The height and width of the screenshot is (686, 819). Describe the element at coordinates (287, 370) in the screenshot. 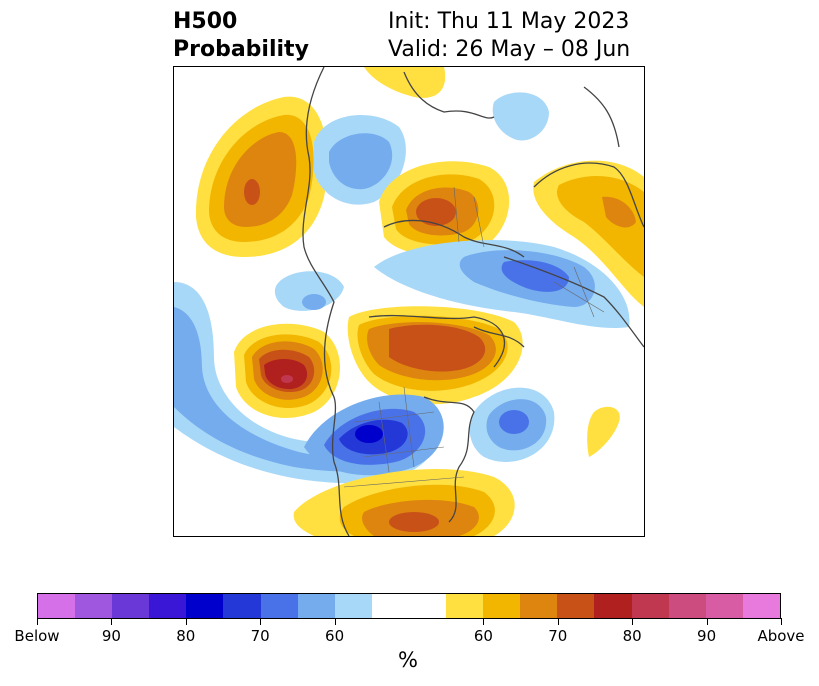

I see `anomaly-ne-pacific` at that location.